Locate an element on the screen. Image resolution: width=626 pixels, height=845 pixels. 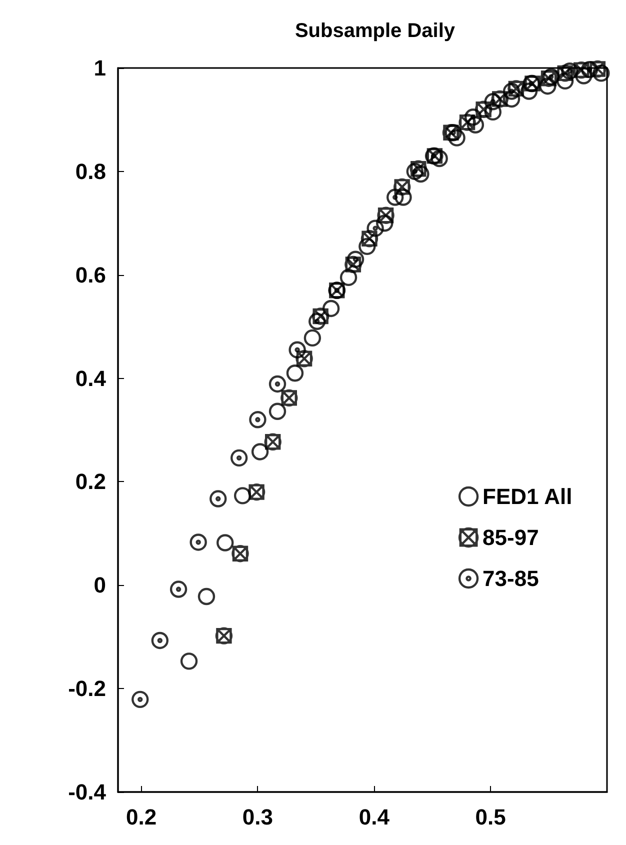
y-tick-label: 1 is located at coordinates (100, 68).